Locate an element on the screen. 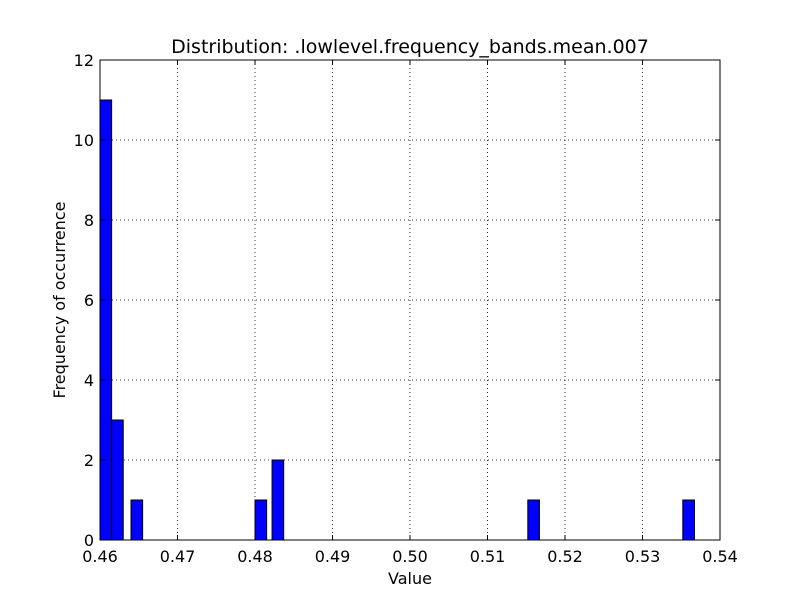 The image size is (800, 600). x-tick-label: 0.51 is located at coordinates (488, 556).